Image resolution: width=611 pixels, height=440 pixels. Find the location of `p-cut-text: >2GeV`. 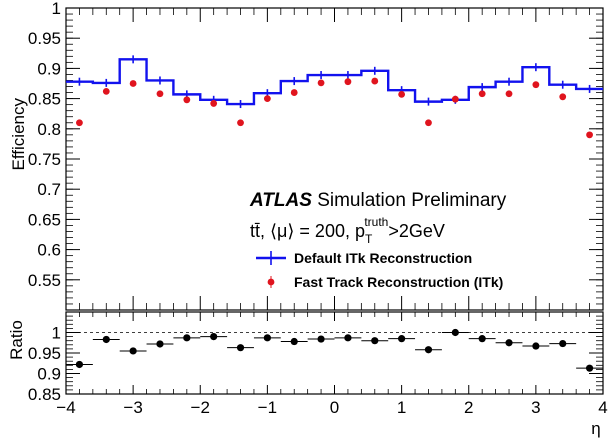

p-cut-text: >2GeV is located at coordinates (416, 231).